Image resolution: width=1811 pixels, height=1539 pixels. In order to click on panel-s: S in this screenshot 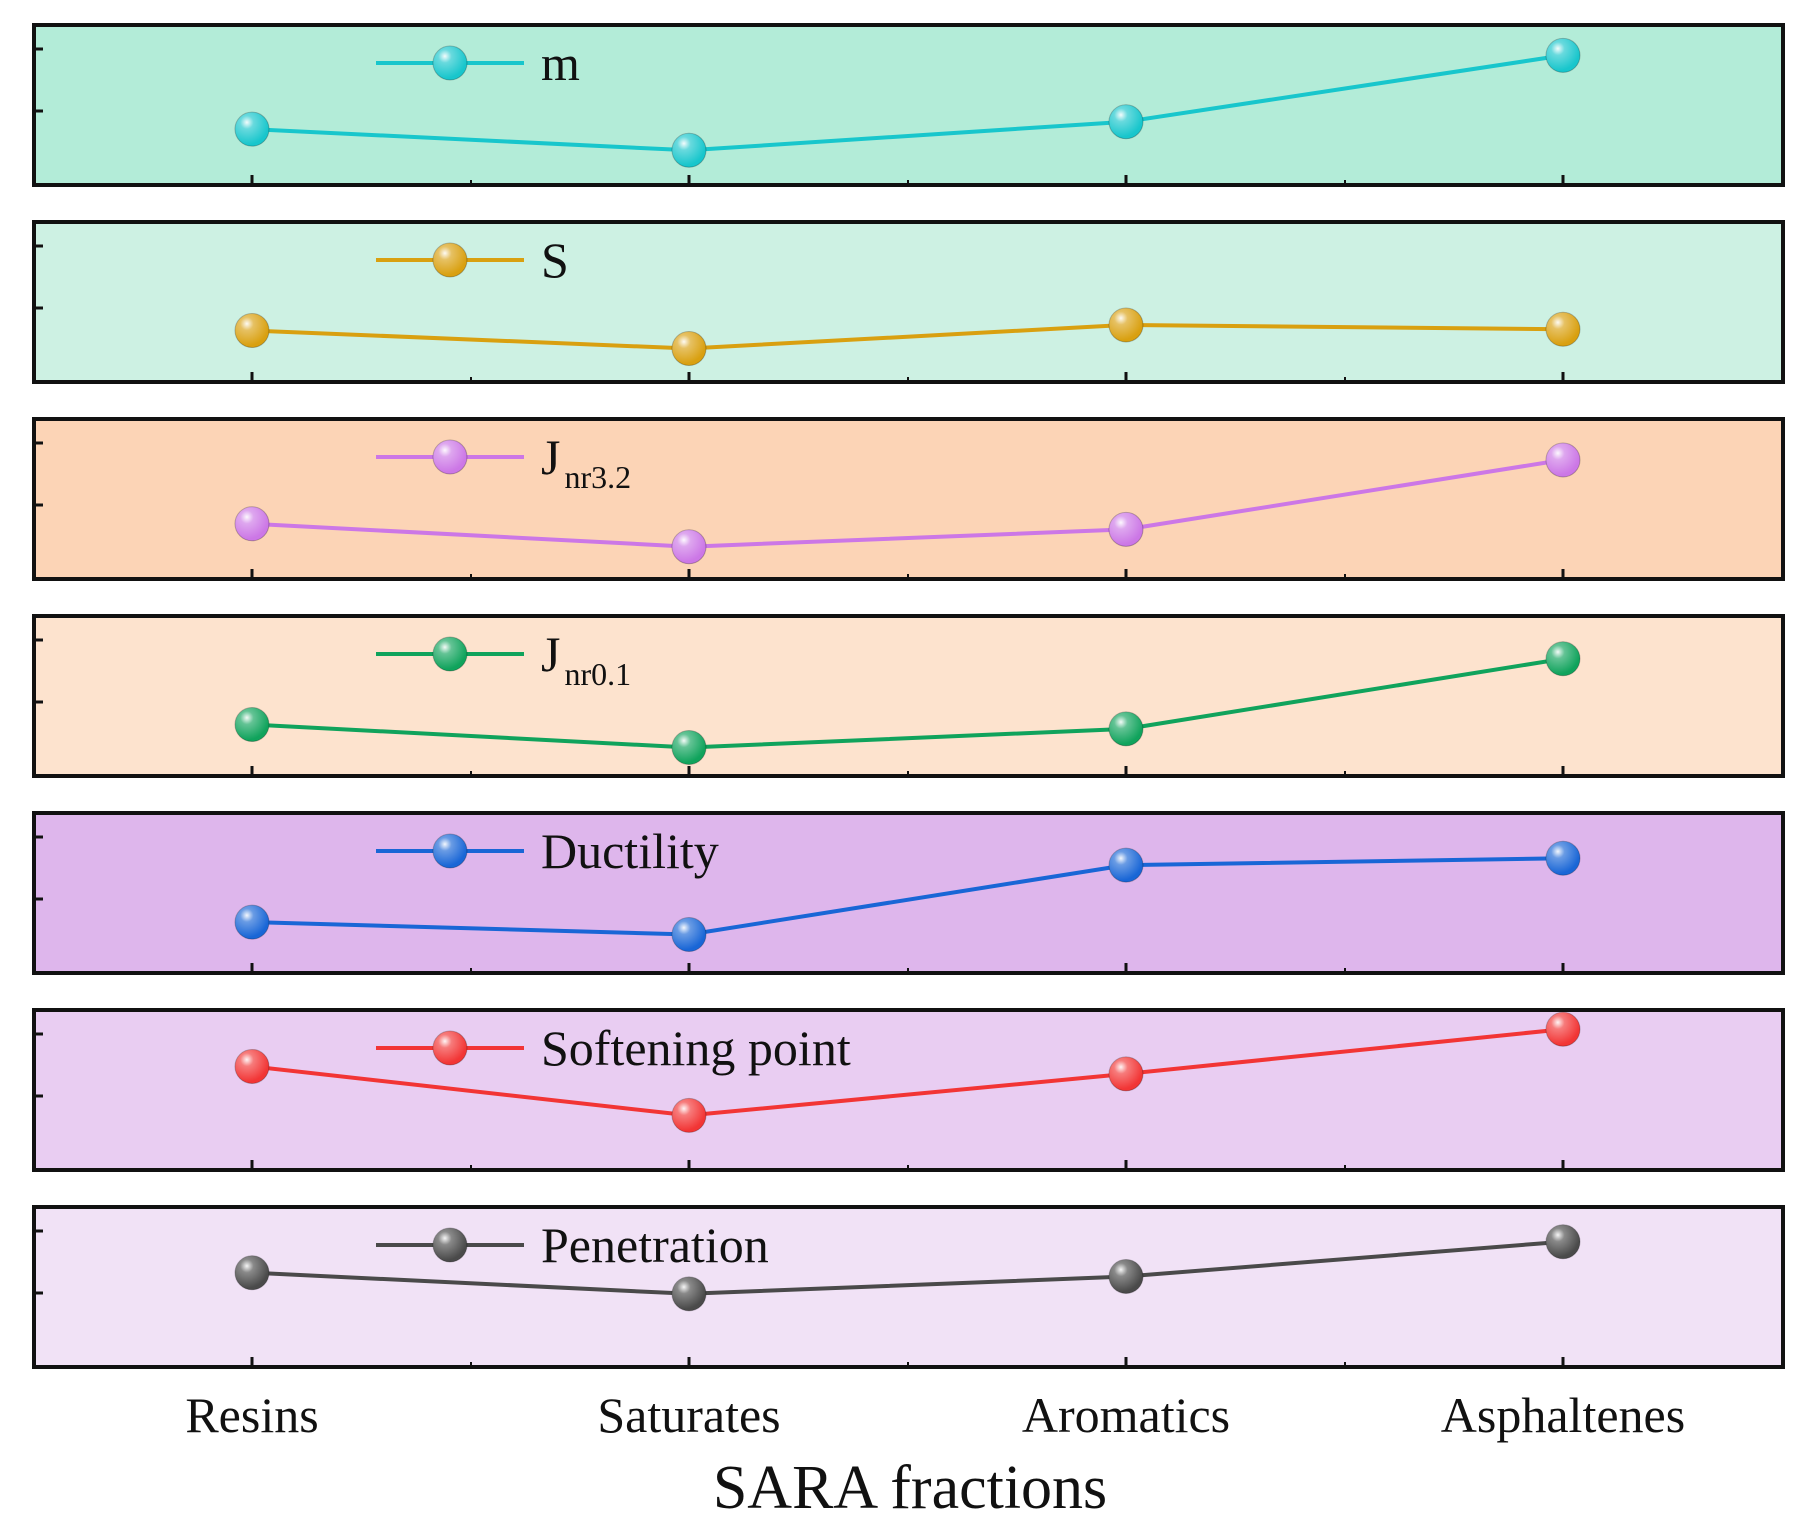, I will do `click(908, 302)`.